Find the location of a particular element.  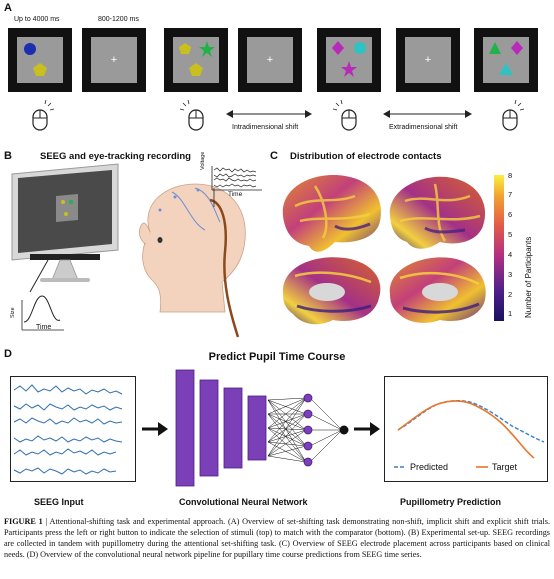

prediction-plot is located at coordinates (466, 429).